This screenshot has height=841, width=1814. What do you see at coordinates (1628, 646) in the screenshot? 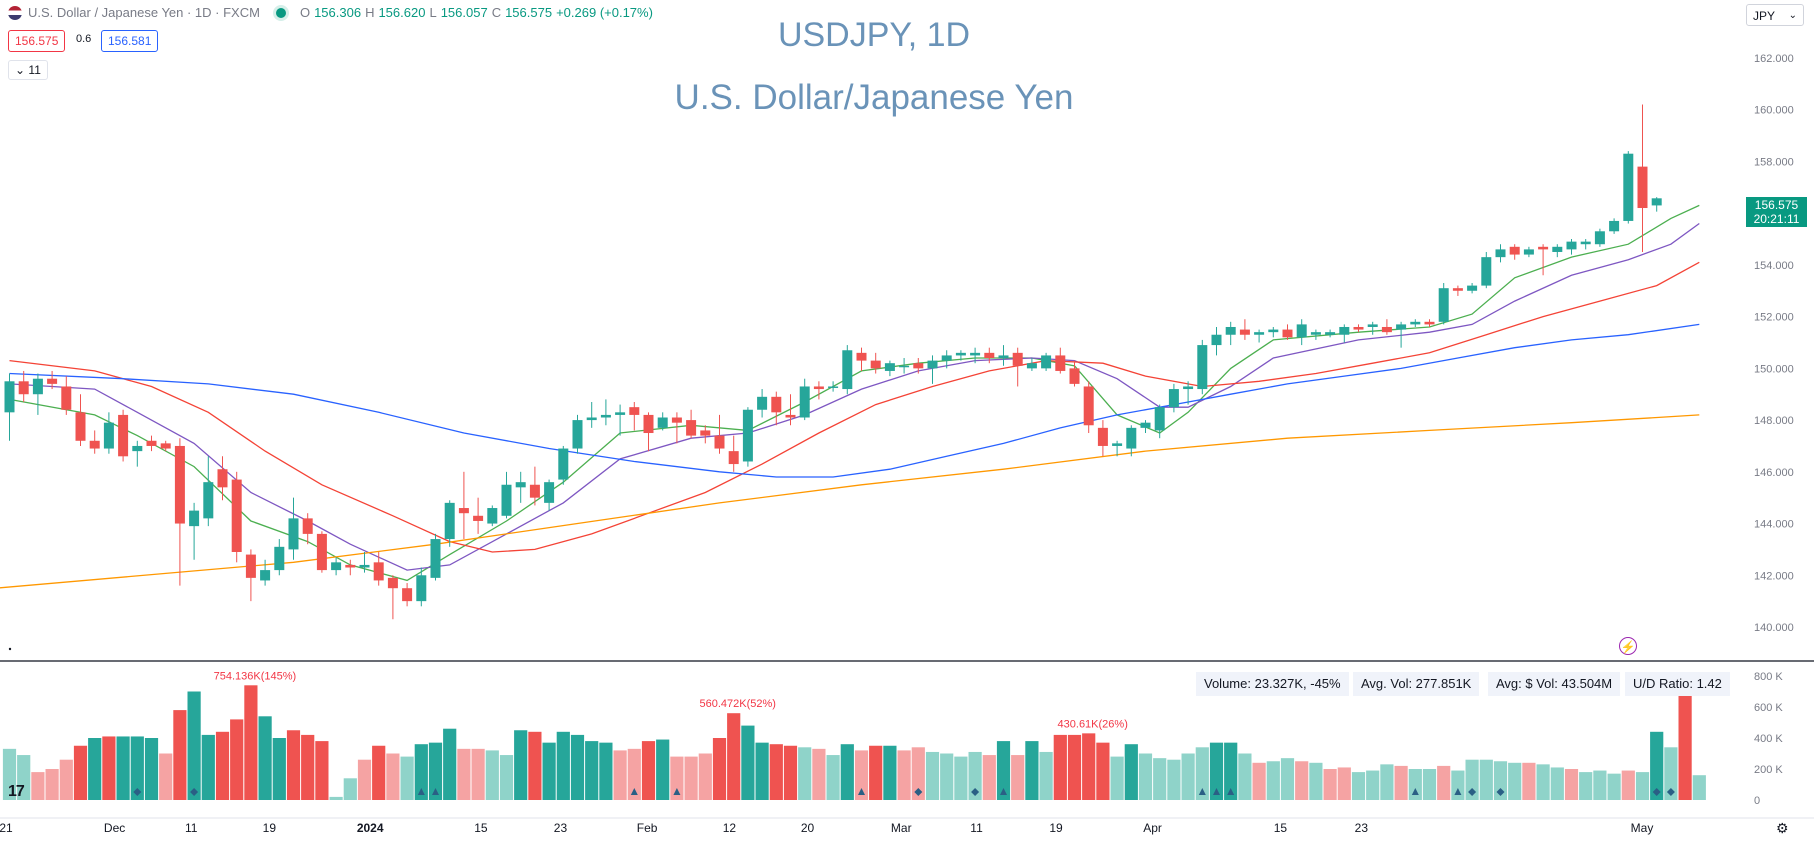
I see `lightning-icon: ⚡` at bounding box center [1628, 646].